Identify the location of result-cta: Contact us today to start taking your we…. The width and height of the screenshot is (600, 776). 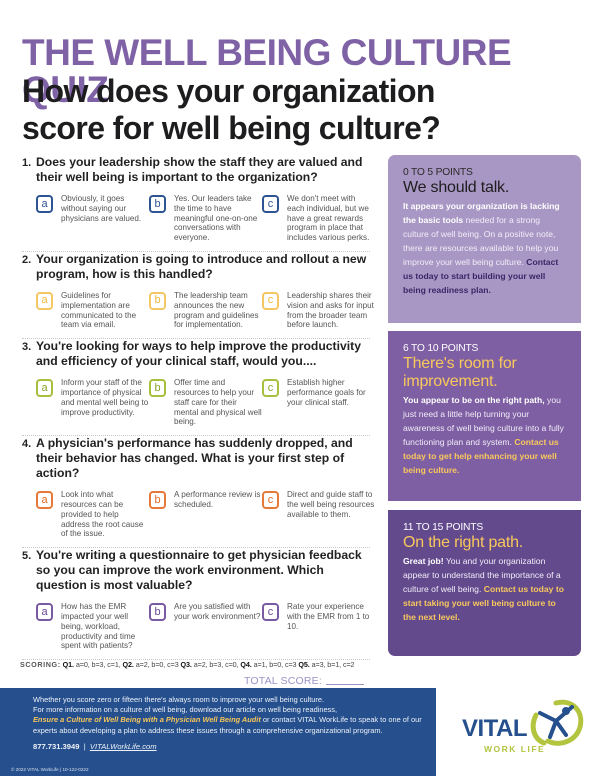
(483, 603).